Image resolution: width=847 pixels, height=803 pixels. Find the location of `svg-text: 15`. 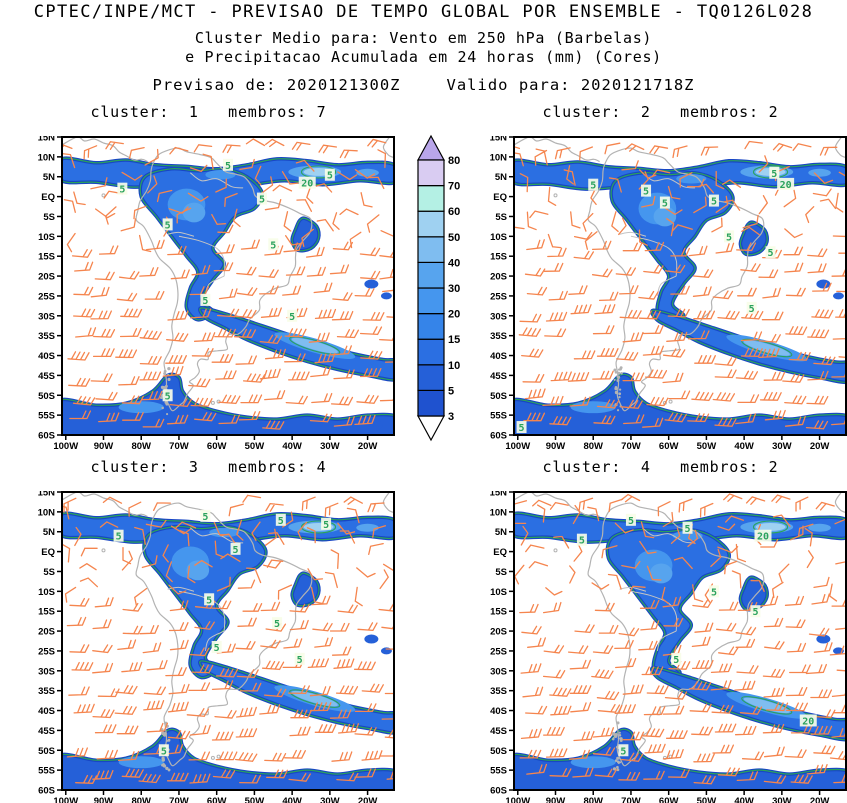

svg-text: 15 is located at coordinates (454, 340).